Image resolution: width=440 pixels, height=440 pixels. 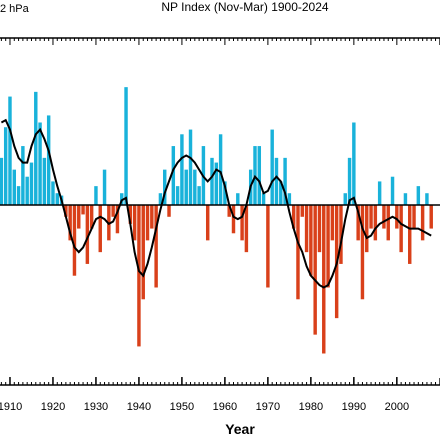 What do you see at coordinates (15, 9) in the screenshot?
I see `unit-label: 2 hPa` at bounding box center [15, 9].